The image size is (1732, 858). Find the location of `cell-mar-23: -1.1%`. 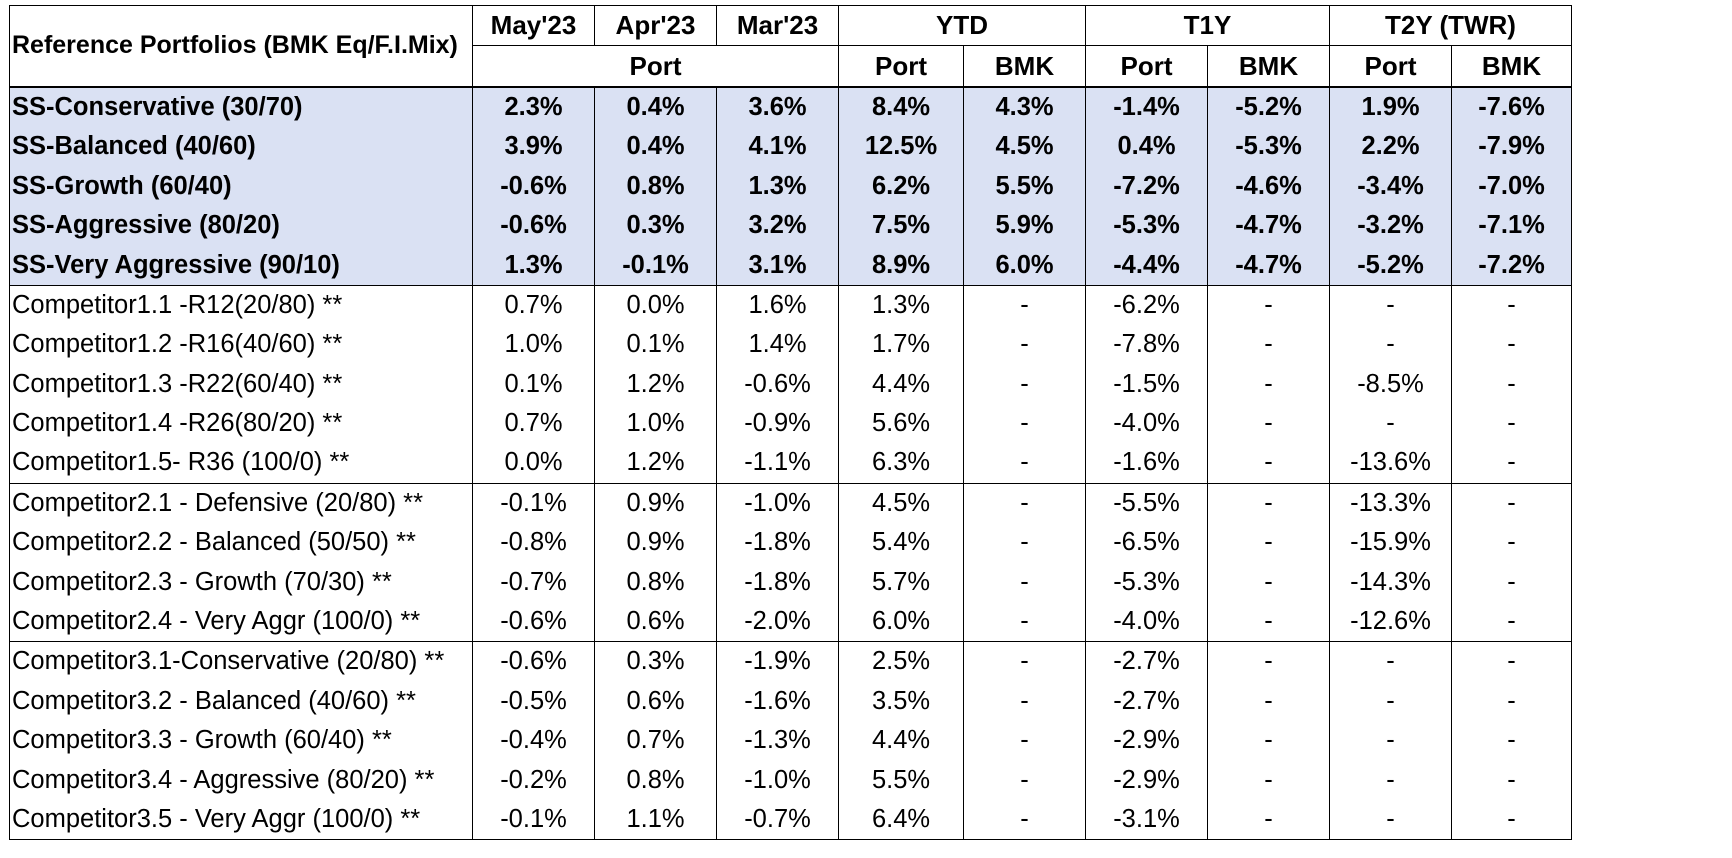

cell-mar-23: -1.1% is located at coordinates (777, 463).